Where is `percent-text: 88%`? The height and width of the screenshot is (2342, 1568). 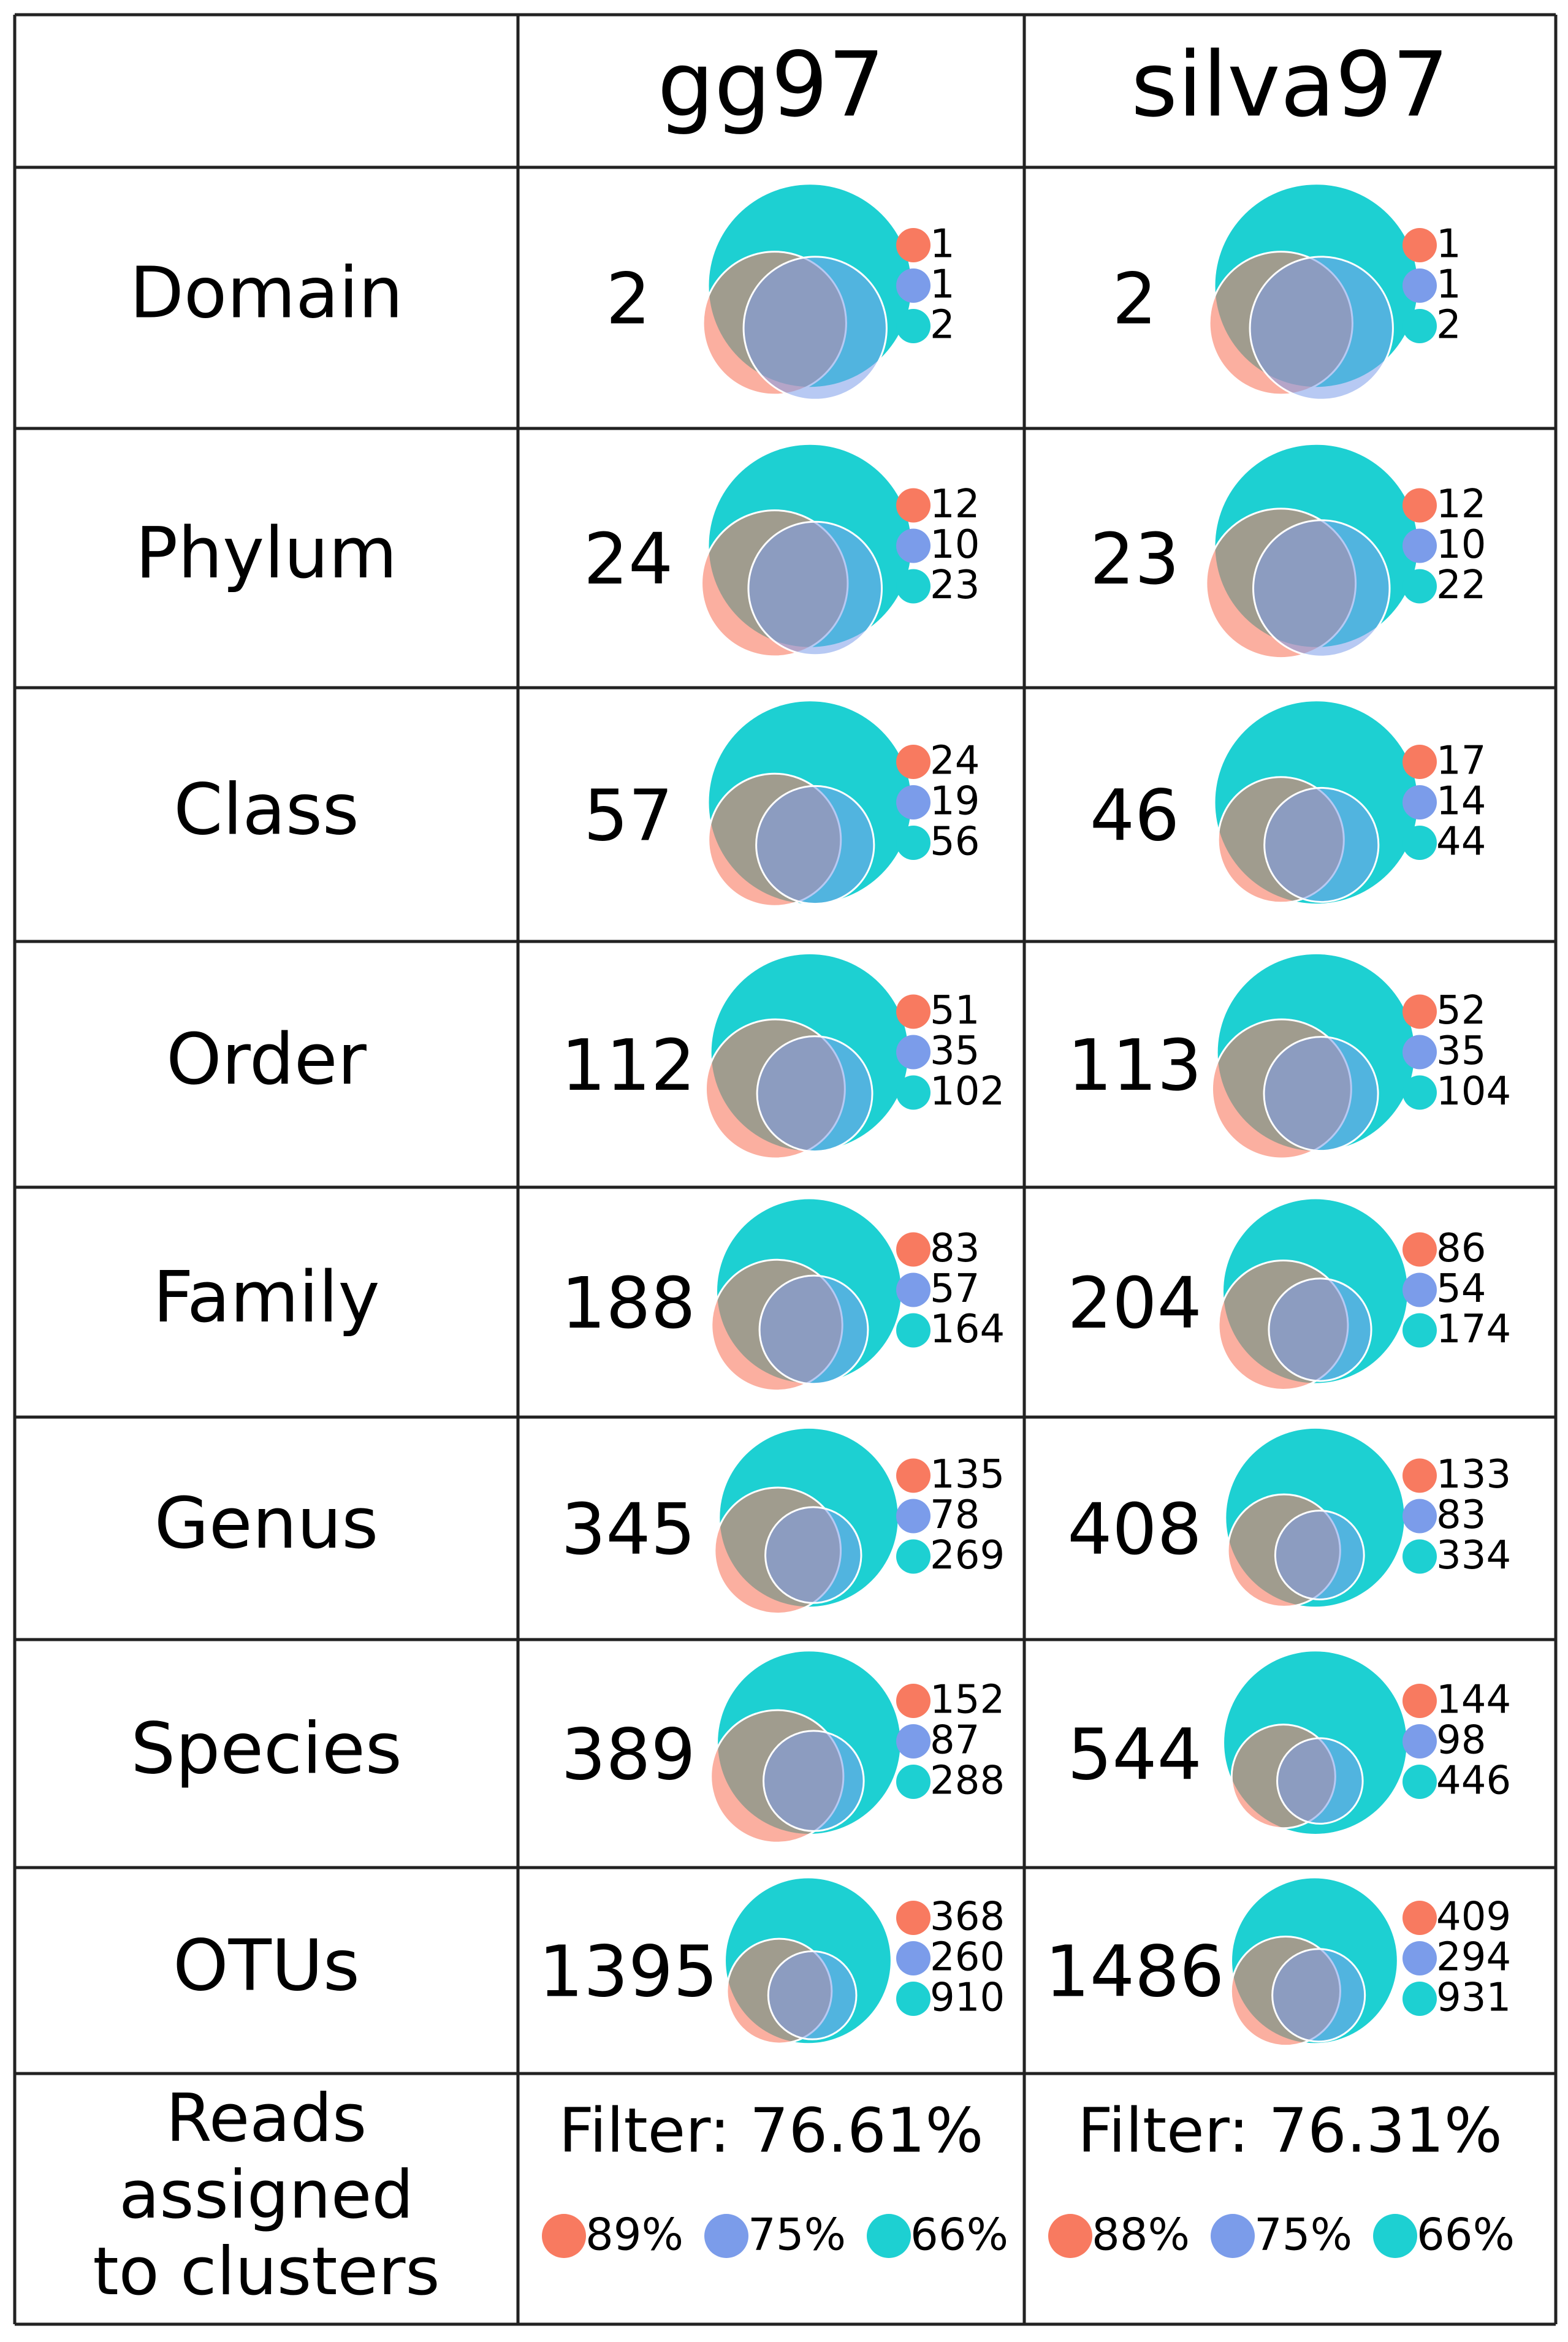 percent-text: 88% is located at coordinates (1141, 2234).